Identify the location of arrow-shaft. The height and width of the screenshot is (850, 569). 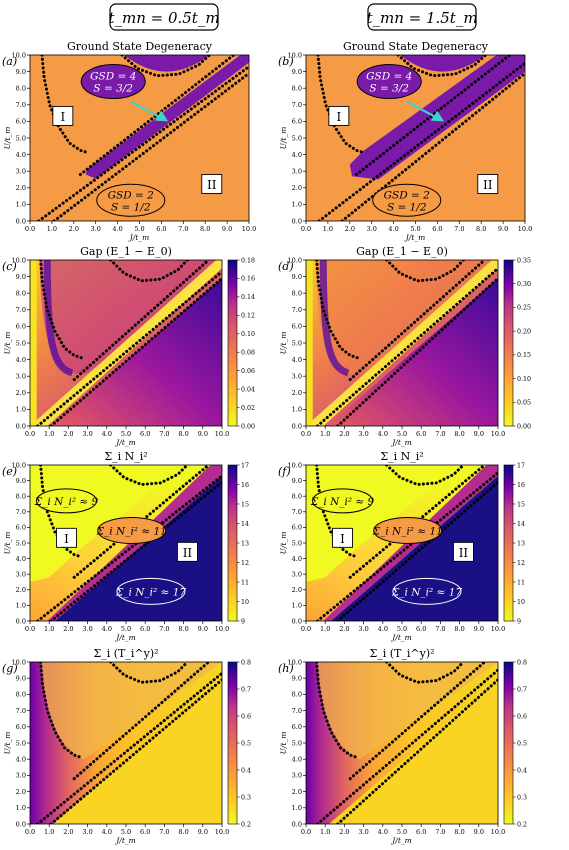
(422, 110).